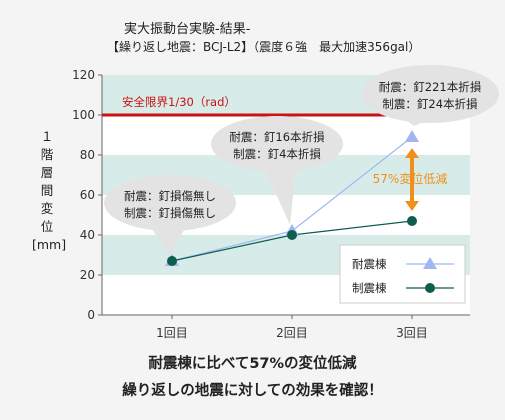  Describe the element at coordinates (49, 244) in the screenshot. I see `y-label-unit: [mm]` at that location.